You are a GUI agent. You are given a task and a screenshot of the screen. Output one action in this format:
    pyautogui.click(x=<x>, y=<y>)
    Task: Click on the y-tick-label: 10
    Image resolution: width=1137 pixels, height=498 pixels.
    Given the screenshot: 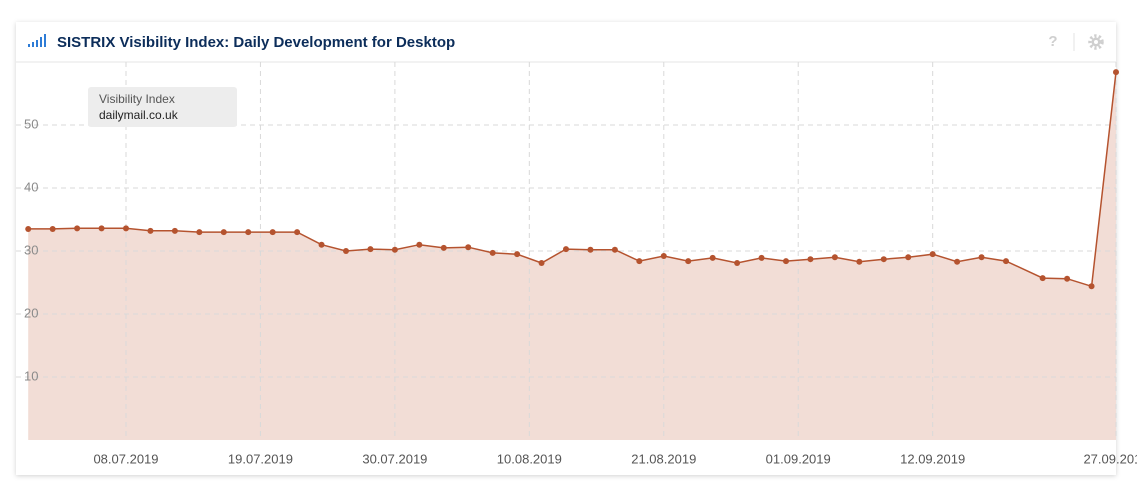 What is the action you would take?
    pyautogui.click(x=31, y=375)
    